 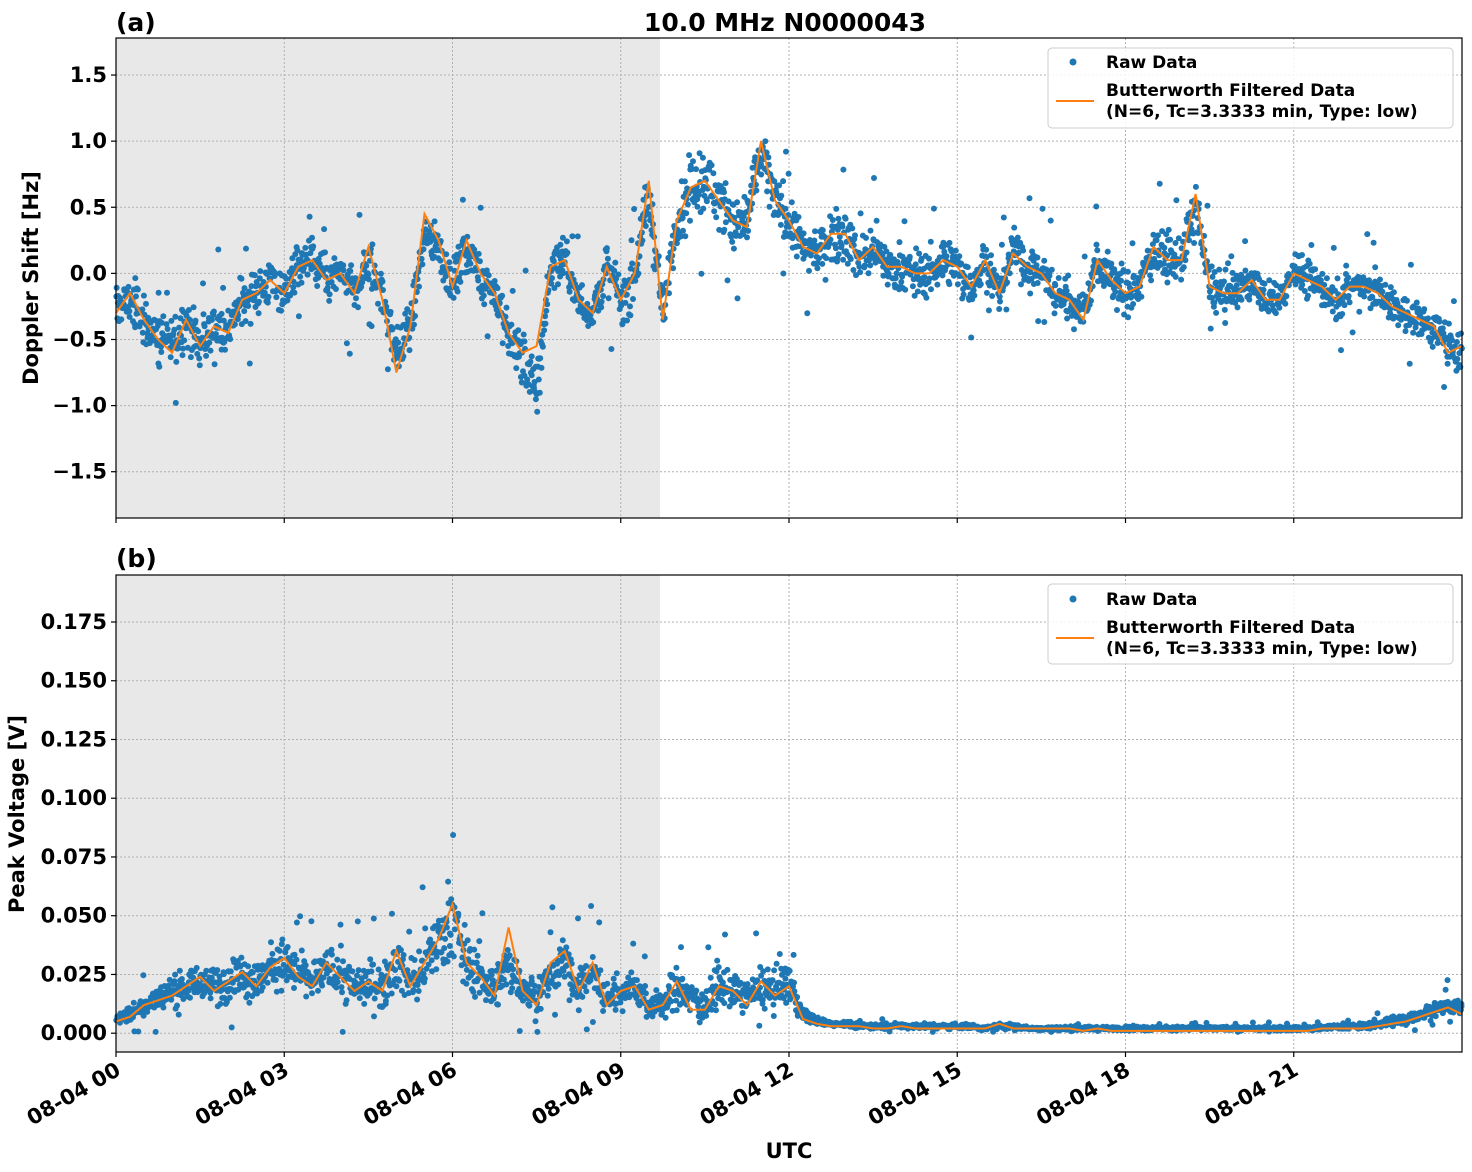 What do you see at coordinates (785, 22) in the screenshot?
I see `chart-title: 10.0 MHz N0000043` at bounding box center [785, 22].